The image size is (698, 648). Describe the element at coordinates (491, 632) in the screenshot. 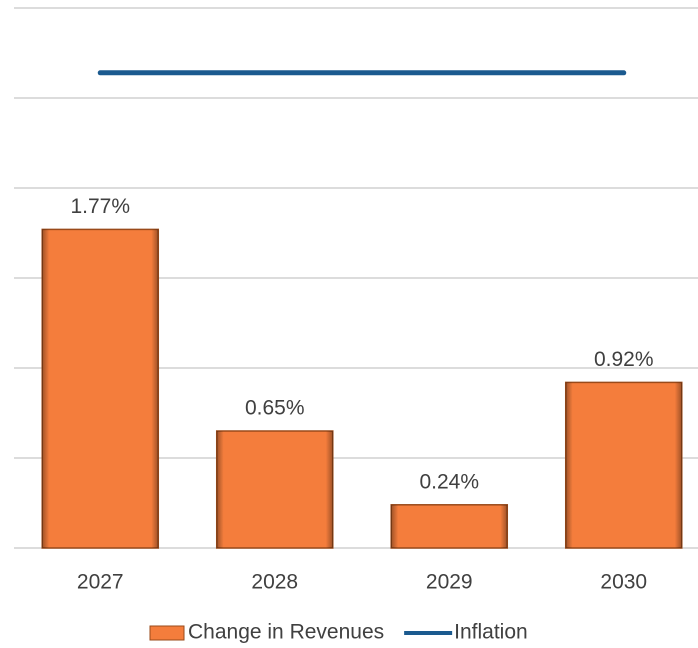

I see `legend-label: Inflation` at that location.